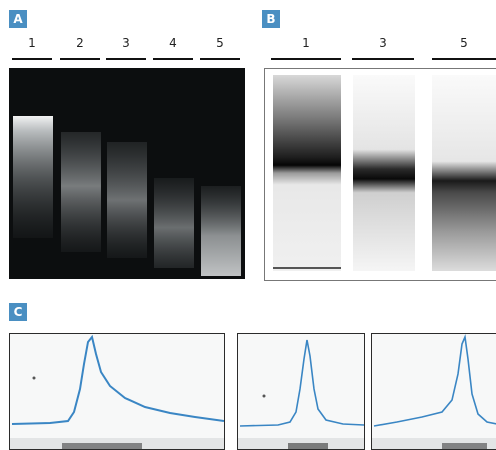 The width and height of the screenshot is (496, 450). What do you see at coordinates (117, 379) in the screenshot?
I see `electropherogram-1-trace` at bounding box center [117, 379].